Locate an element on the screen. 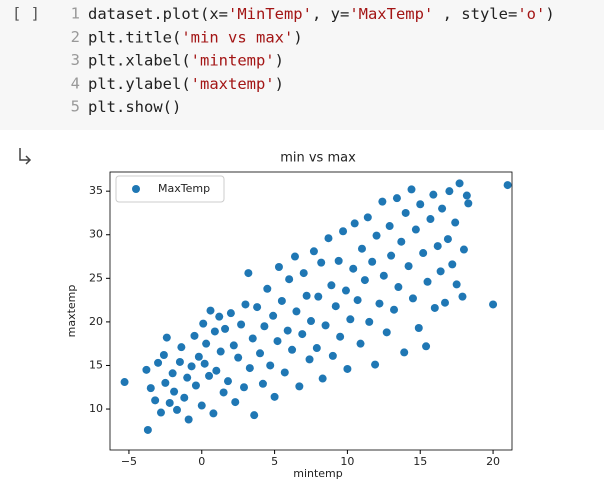 This screenshot has height=500, width=604. legend-label: MaxTemp is located at coordinates (184, 188).